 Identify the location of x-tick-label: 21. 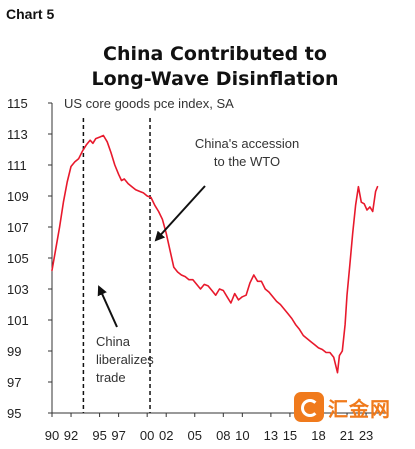
(347, 435).